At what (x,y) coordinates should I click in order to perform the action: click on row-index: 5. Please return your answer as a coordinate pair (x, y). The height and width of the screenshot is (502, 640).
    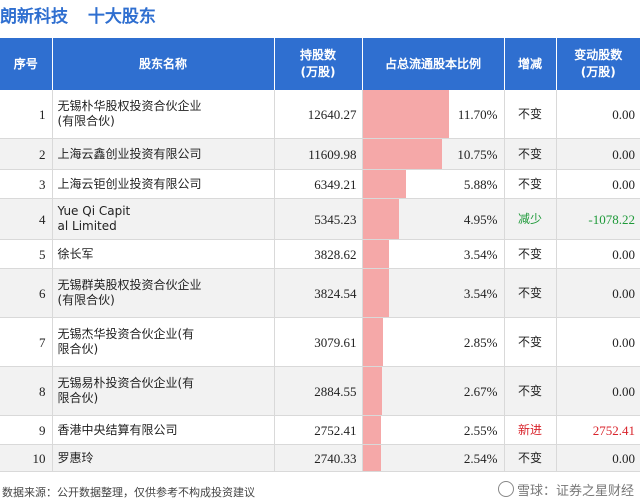
    Looking at the image, I should click on (26, 254).